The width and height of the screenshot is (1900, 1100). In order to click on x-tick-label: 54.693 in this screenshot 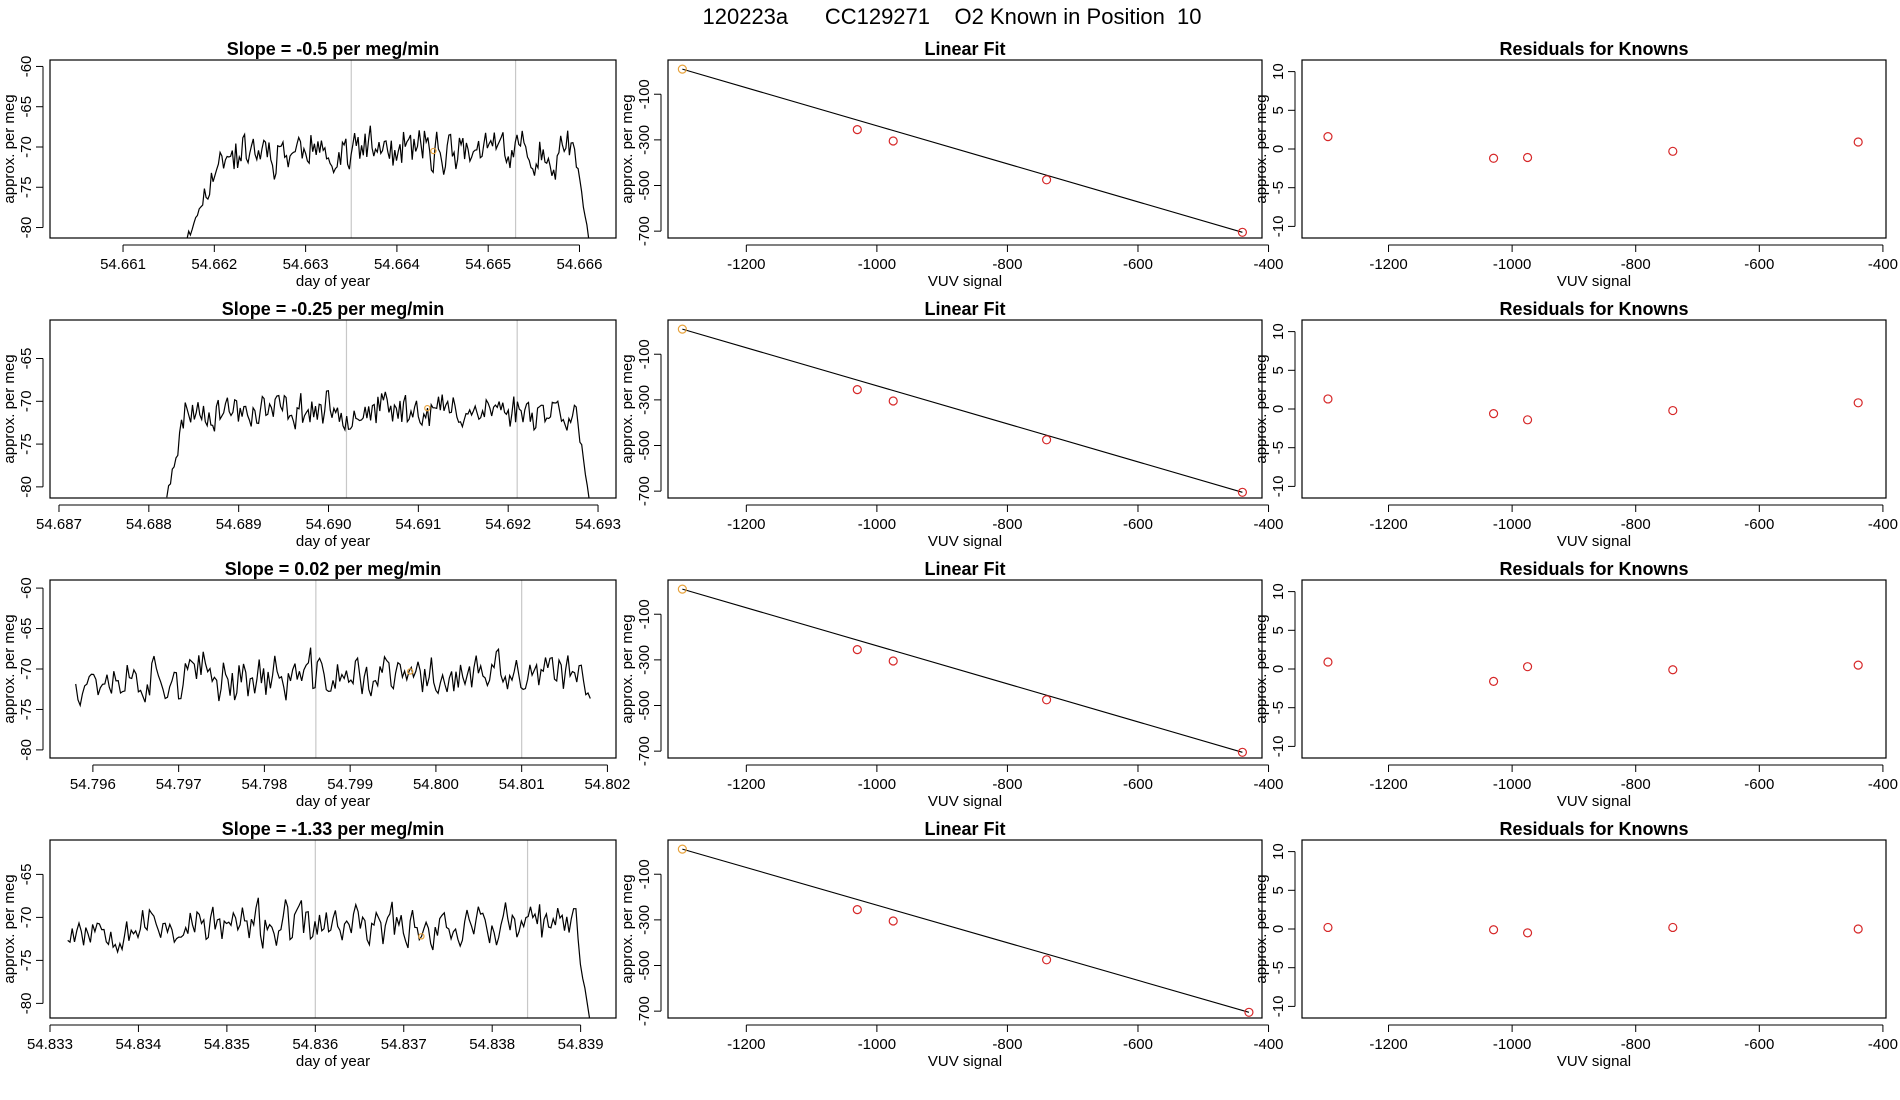, I will do `click(598, 524)`.